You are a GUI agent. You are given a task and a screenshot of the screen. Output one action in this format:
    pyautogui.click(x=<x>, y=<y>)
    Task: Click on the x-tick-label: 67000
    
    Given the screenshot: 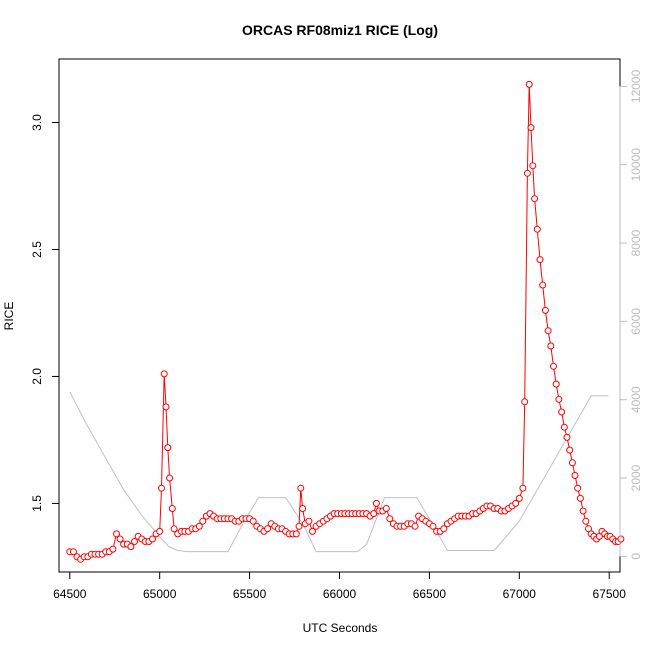 What is the action you would take?
    pyautogui.click(x=520, y=594)
    